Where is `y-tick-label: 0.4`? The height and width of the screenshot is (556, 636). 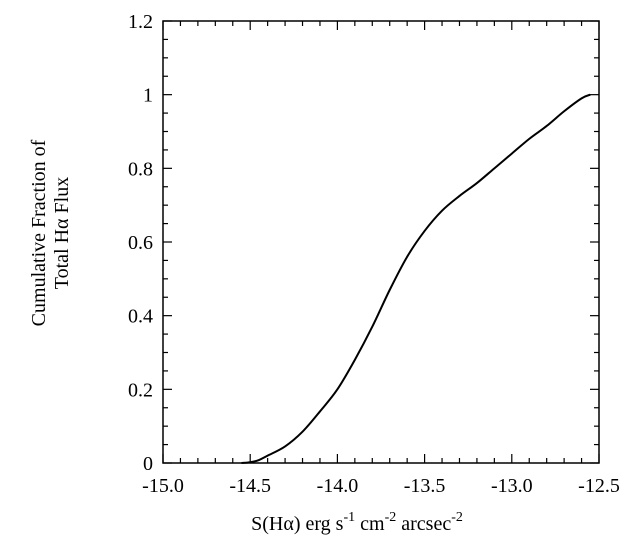 y-tick-label: 0.4 is located at coordinates (140, 317).